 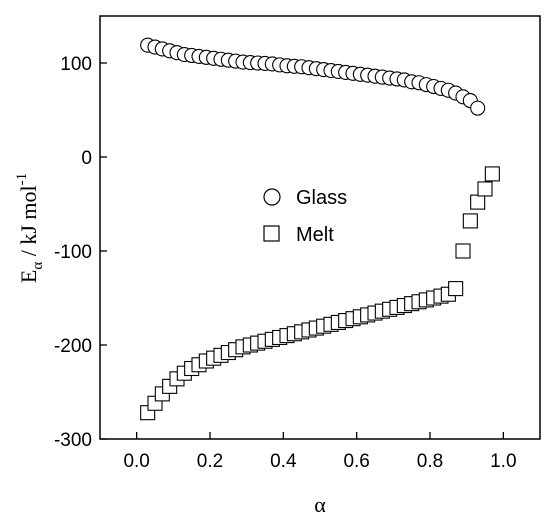 What do you see at coordinates (320, 504) in the screenshot?
I see `x-axis-label: α` at bounding box center [320, 504].